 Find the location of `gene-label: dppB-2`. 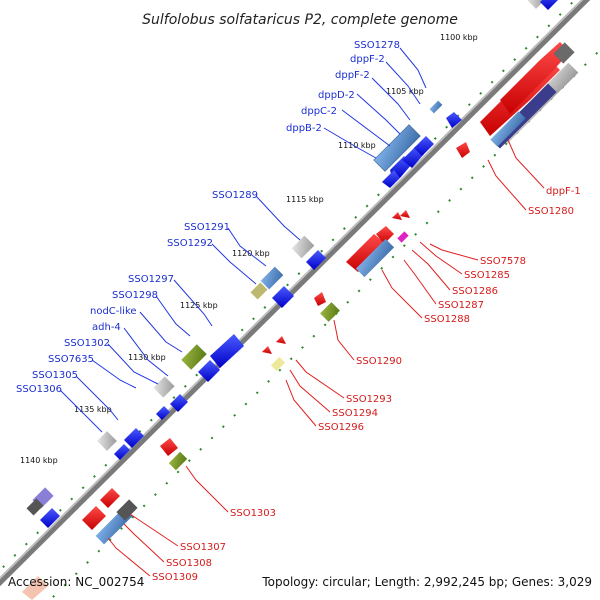

gene-label: dppB-2 is located at coordinates (304, 128).